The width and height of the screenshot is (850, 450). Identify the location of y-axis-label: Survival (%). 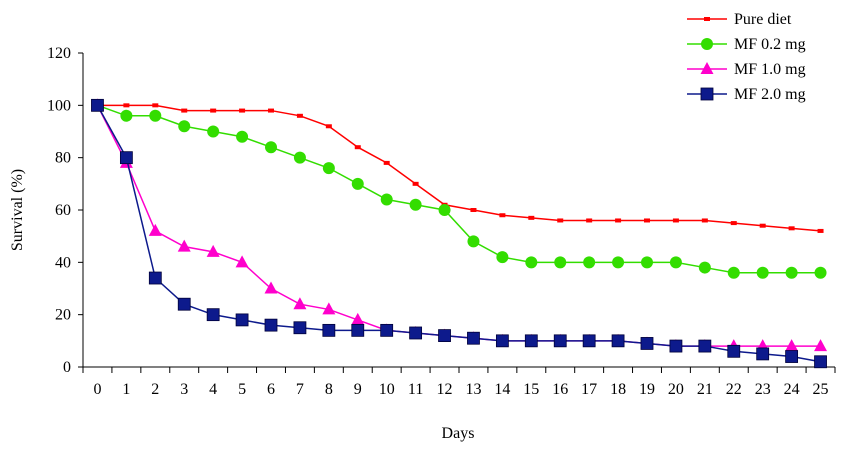
(17, 210).